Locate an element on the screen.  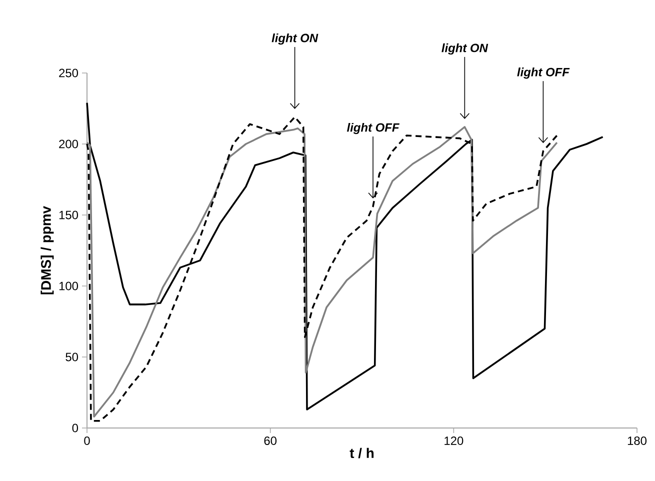
y-tick-label: 100 is located at coordinates (68, 286).